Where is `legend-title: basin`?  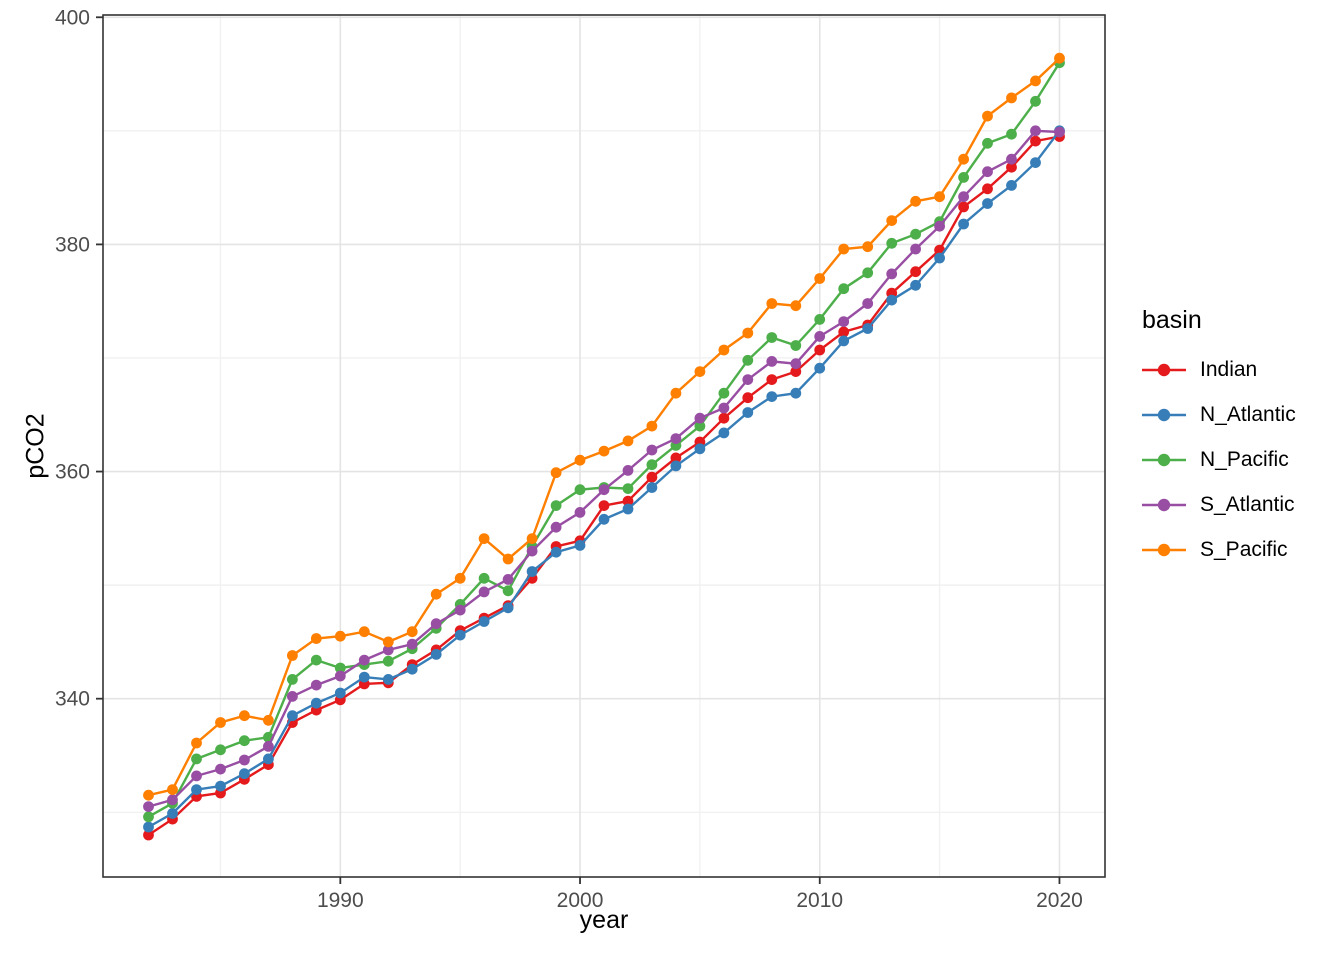
legend-title: basin is located at coordinates (1172, 320).